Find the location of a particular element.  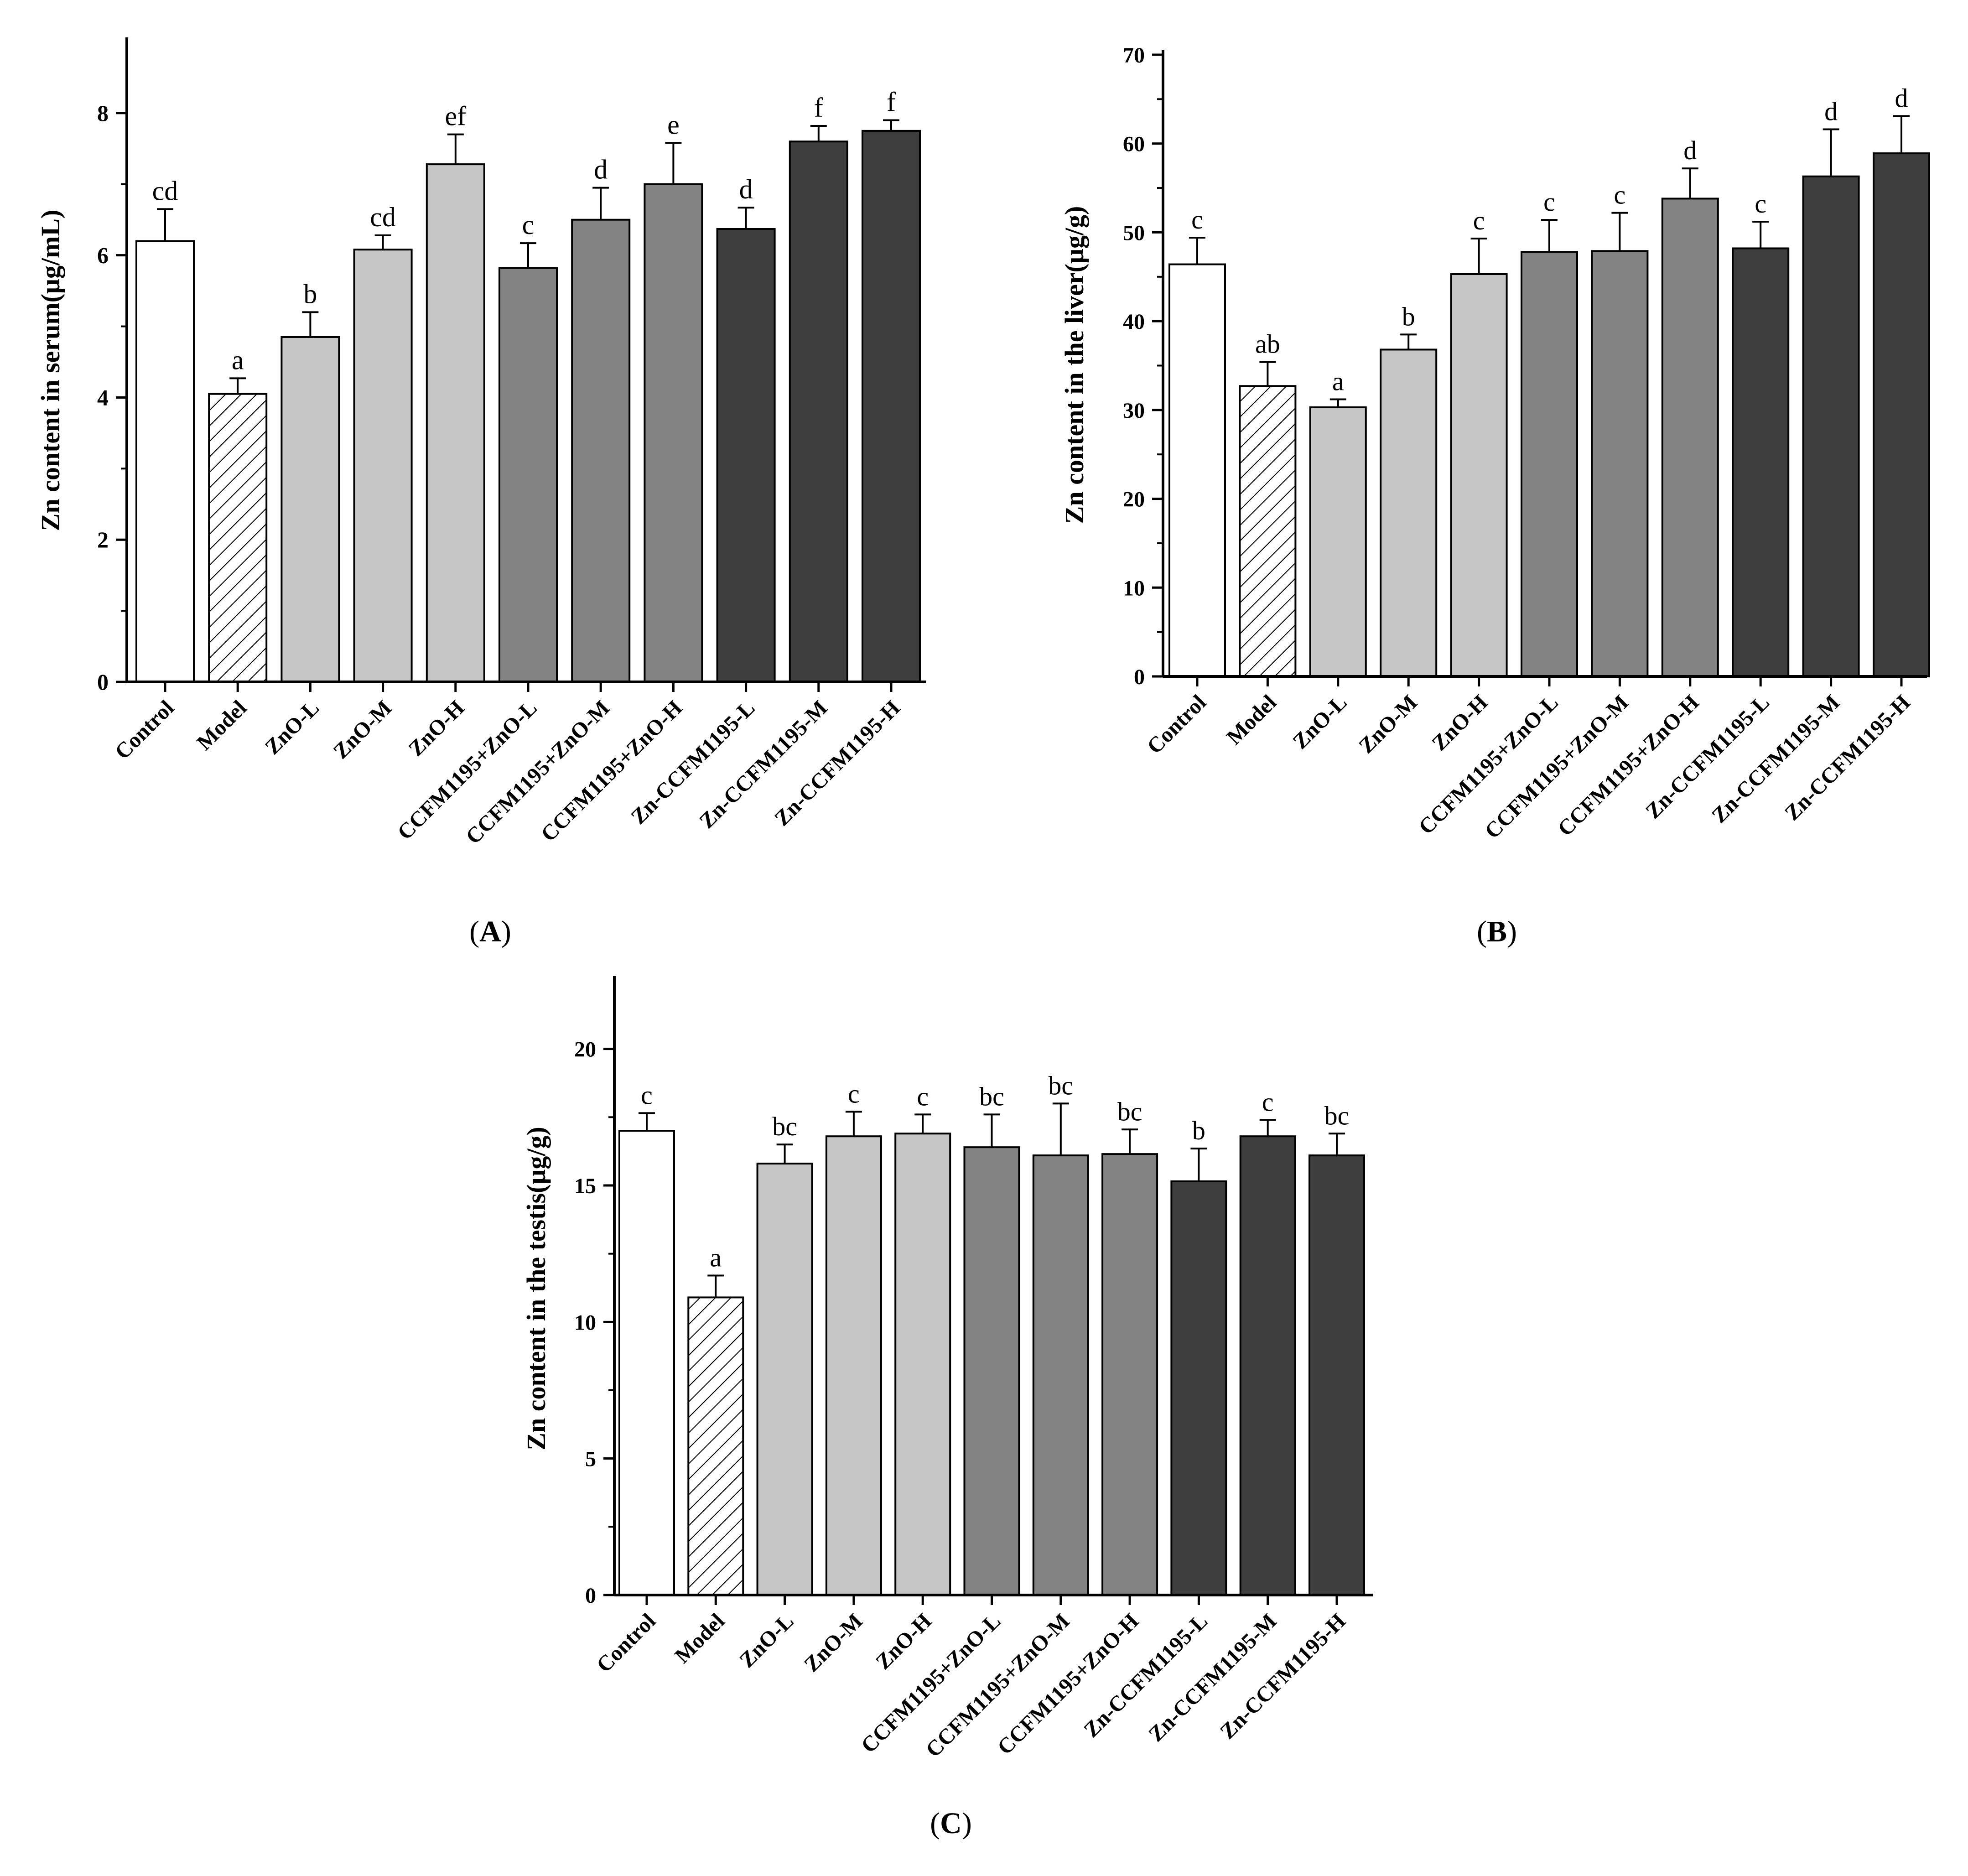

y-tick-label: 15 is located at coordinates (585, 1186).